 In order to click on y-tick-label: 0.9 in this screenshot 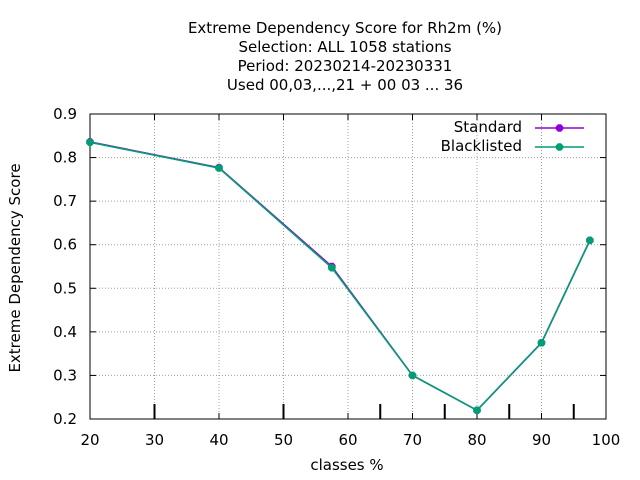, I will do `click(65, 114)`.